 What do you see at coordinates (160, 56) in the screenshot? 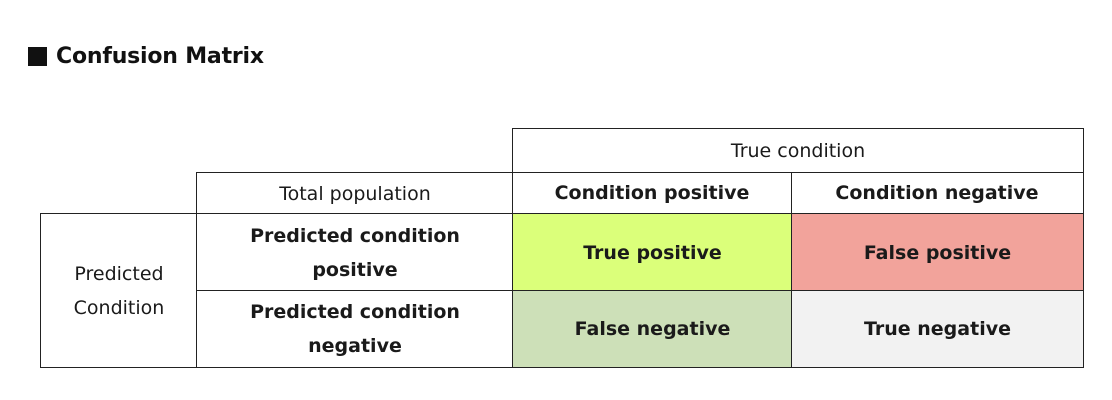
I see `page-title-text: Confusion Matrix` at bounding box center [160, 56].